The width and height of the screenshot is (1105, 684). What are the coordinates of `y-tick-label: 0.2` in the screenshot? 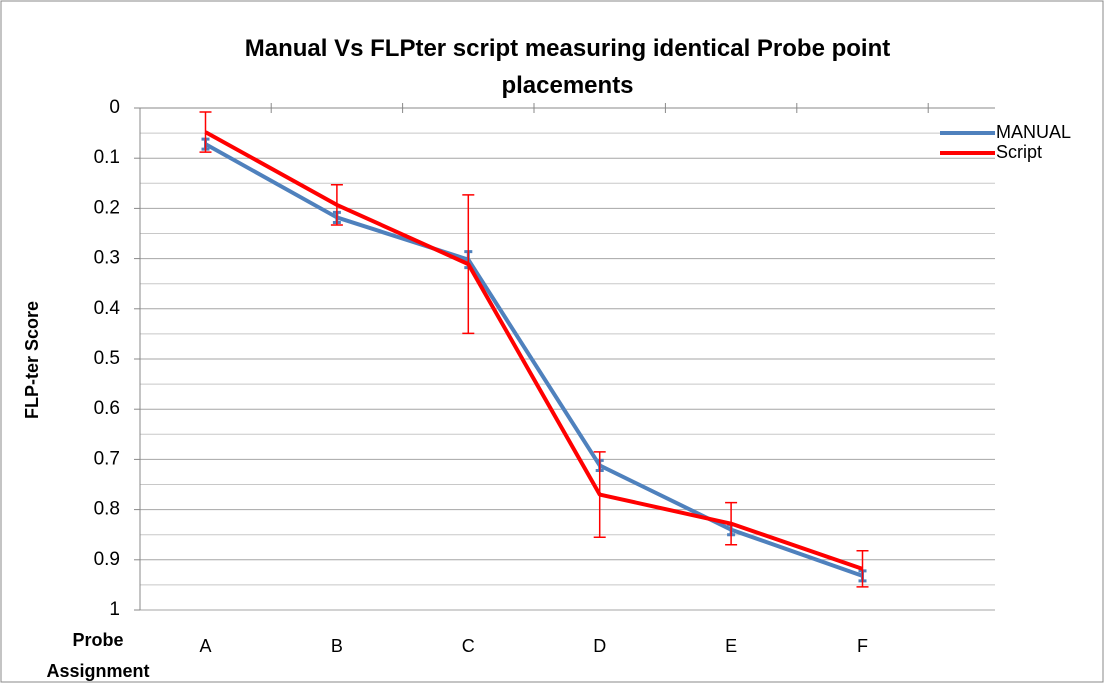 It's located at (107, 207).